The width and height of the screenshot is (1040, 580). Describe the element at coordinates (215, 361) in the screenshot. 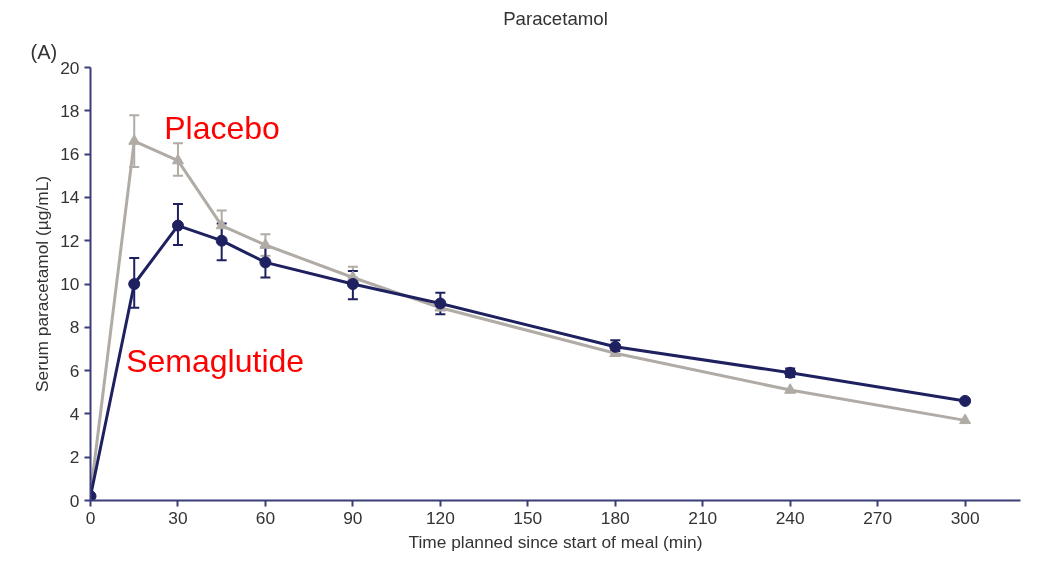

I see `series-label: Semaglutide` at that location.